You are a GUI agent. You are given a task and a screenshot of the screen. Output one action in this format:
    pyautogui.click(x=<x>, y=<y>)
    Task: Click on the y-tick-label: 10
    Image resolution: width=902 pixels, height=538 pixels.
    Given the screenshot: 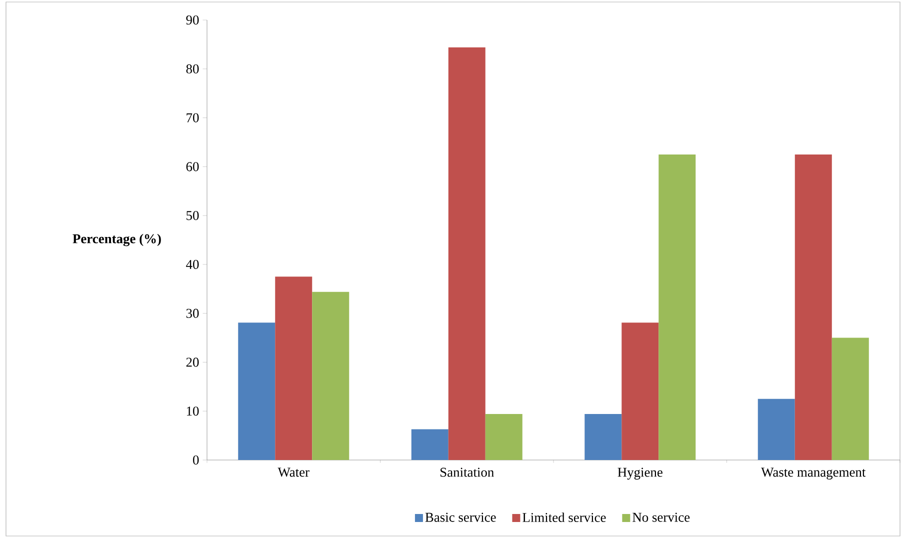 What is the action you would take?
    pyautogui.click(x=192, y=411)
    